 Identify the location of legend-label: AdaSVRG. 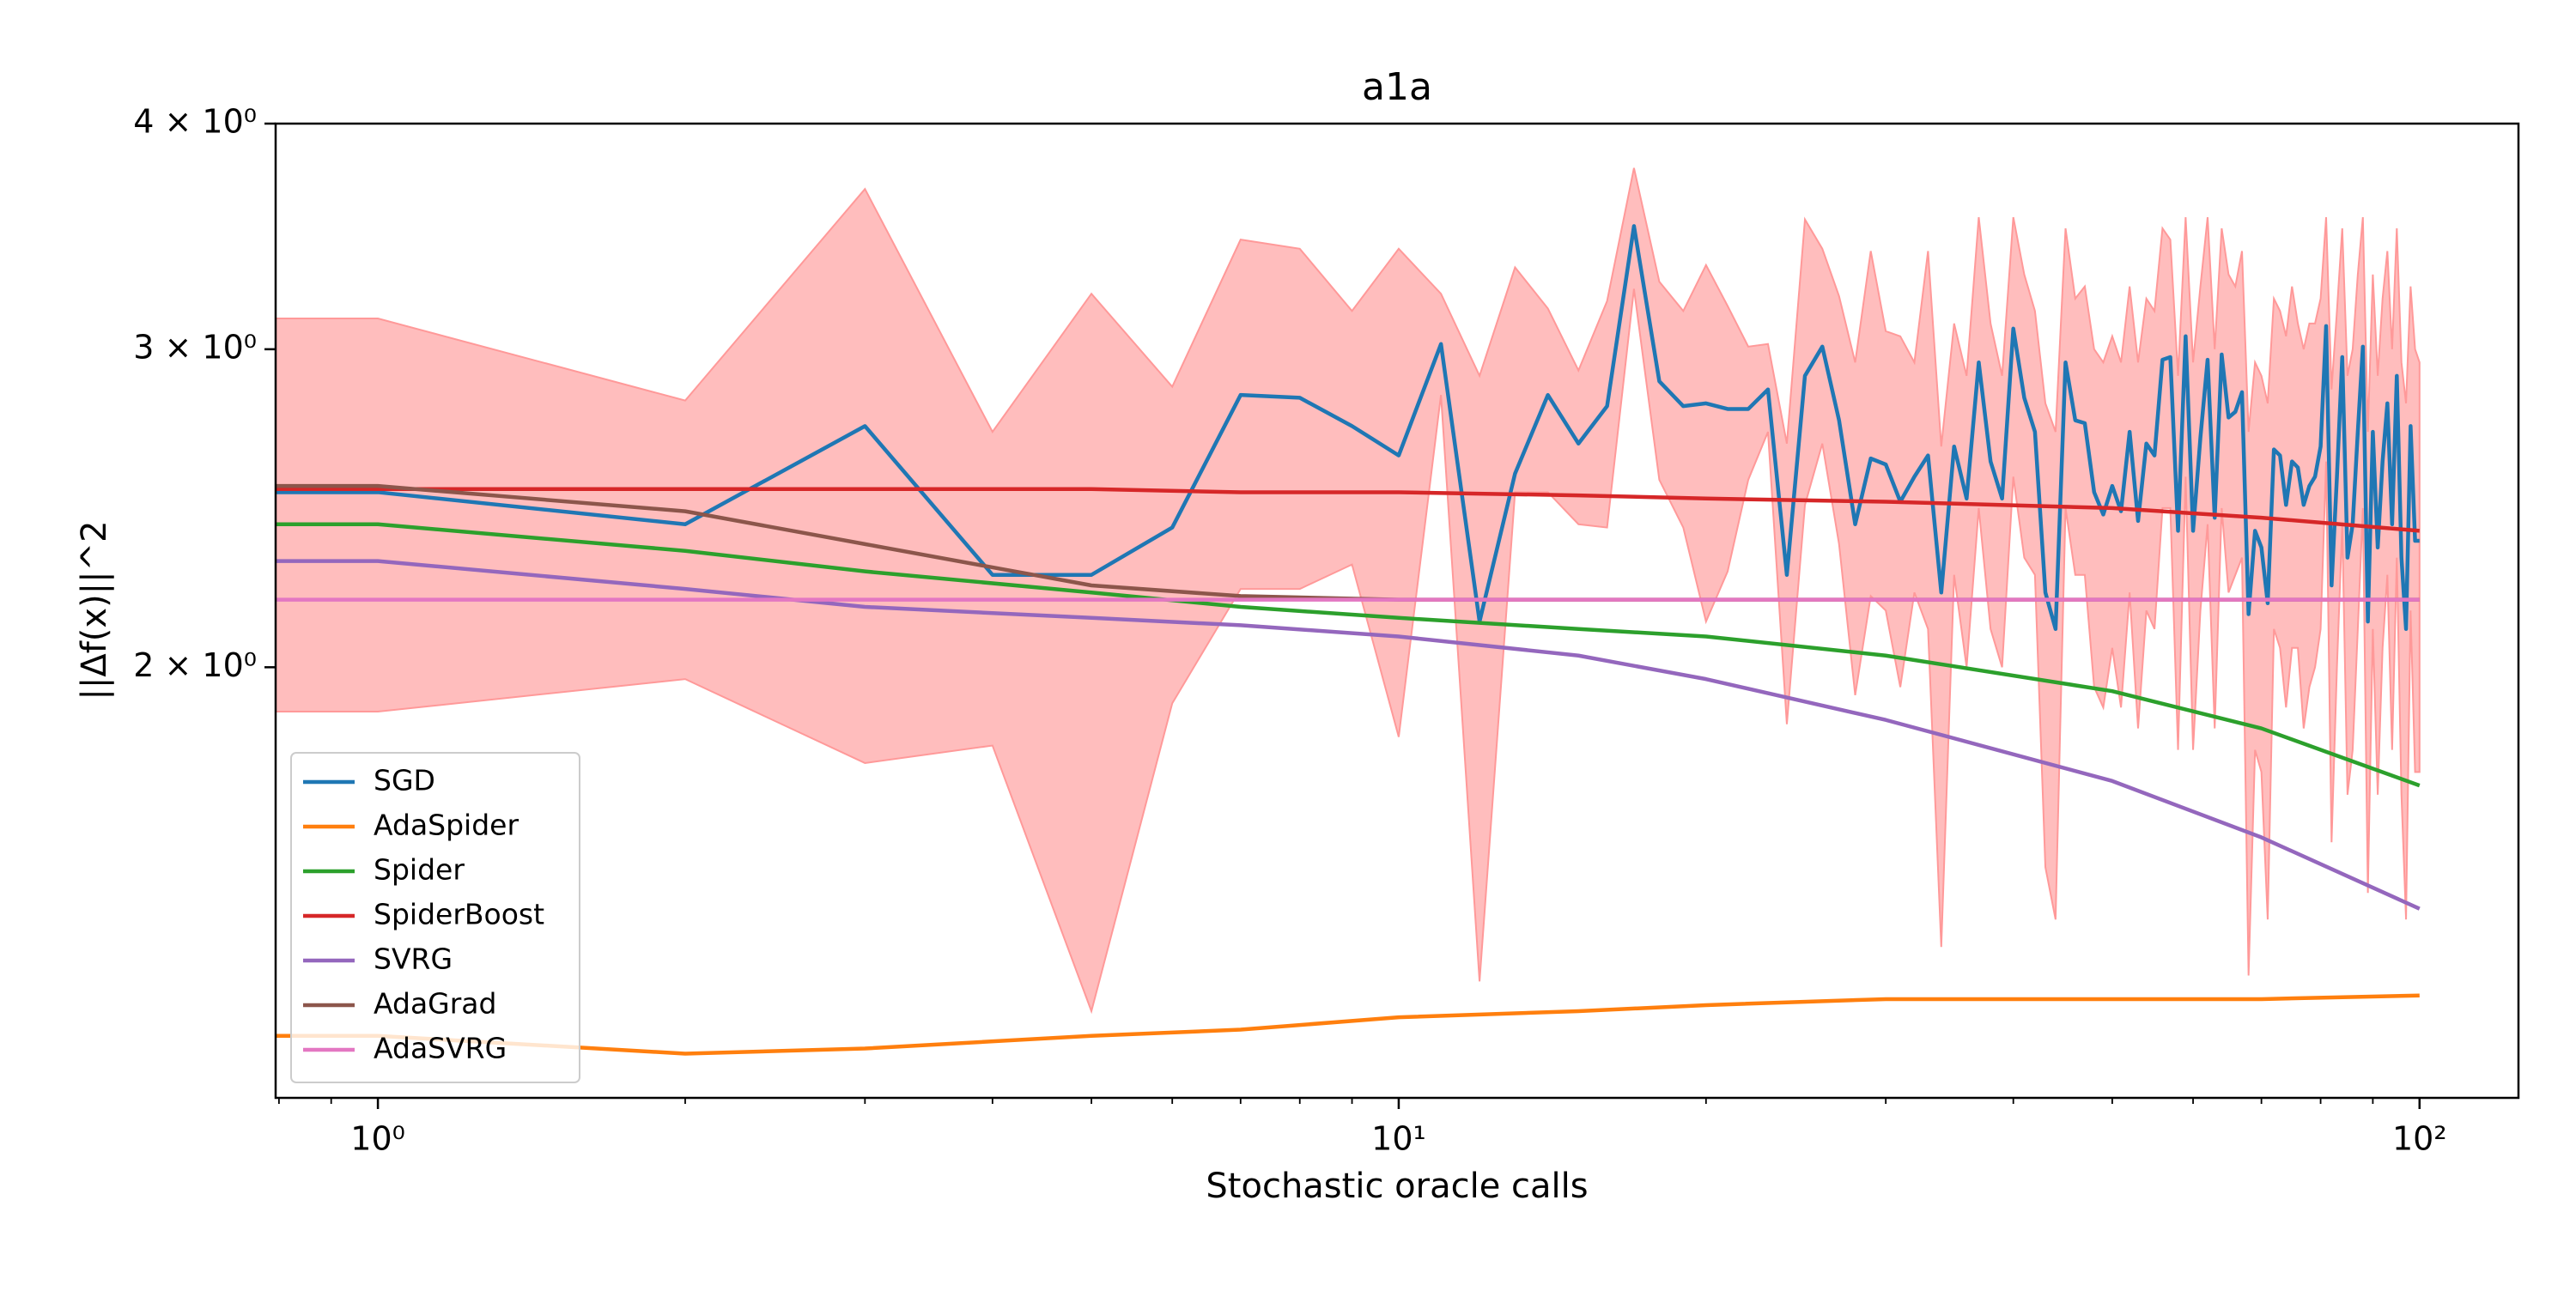
(441, 1049).